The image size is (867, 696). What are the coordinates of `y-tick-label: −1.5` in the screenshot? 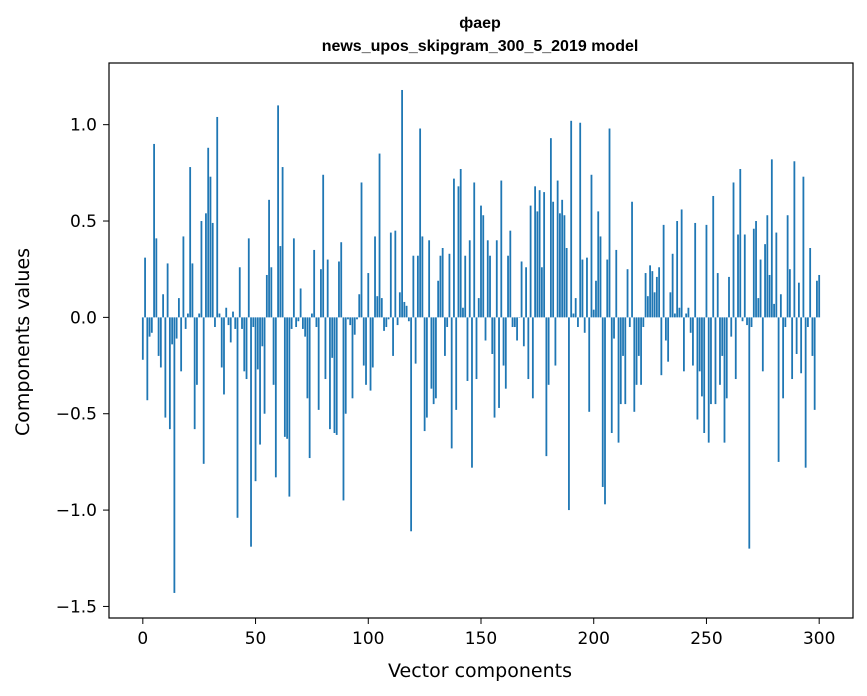 It's located at (76, 607).